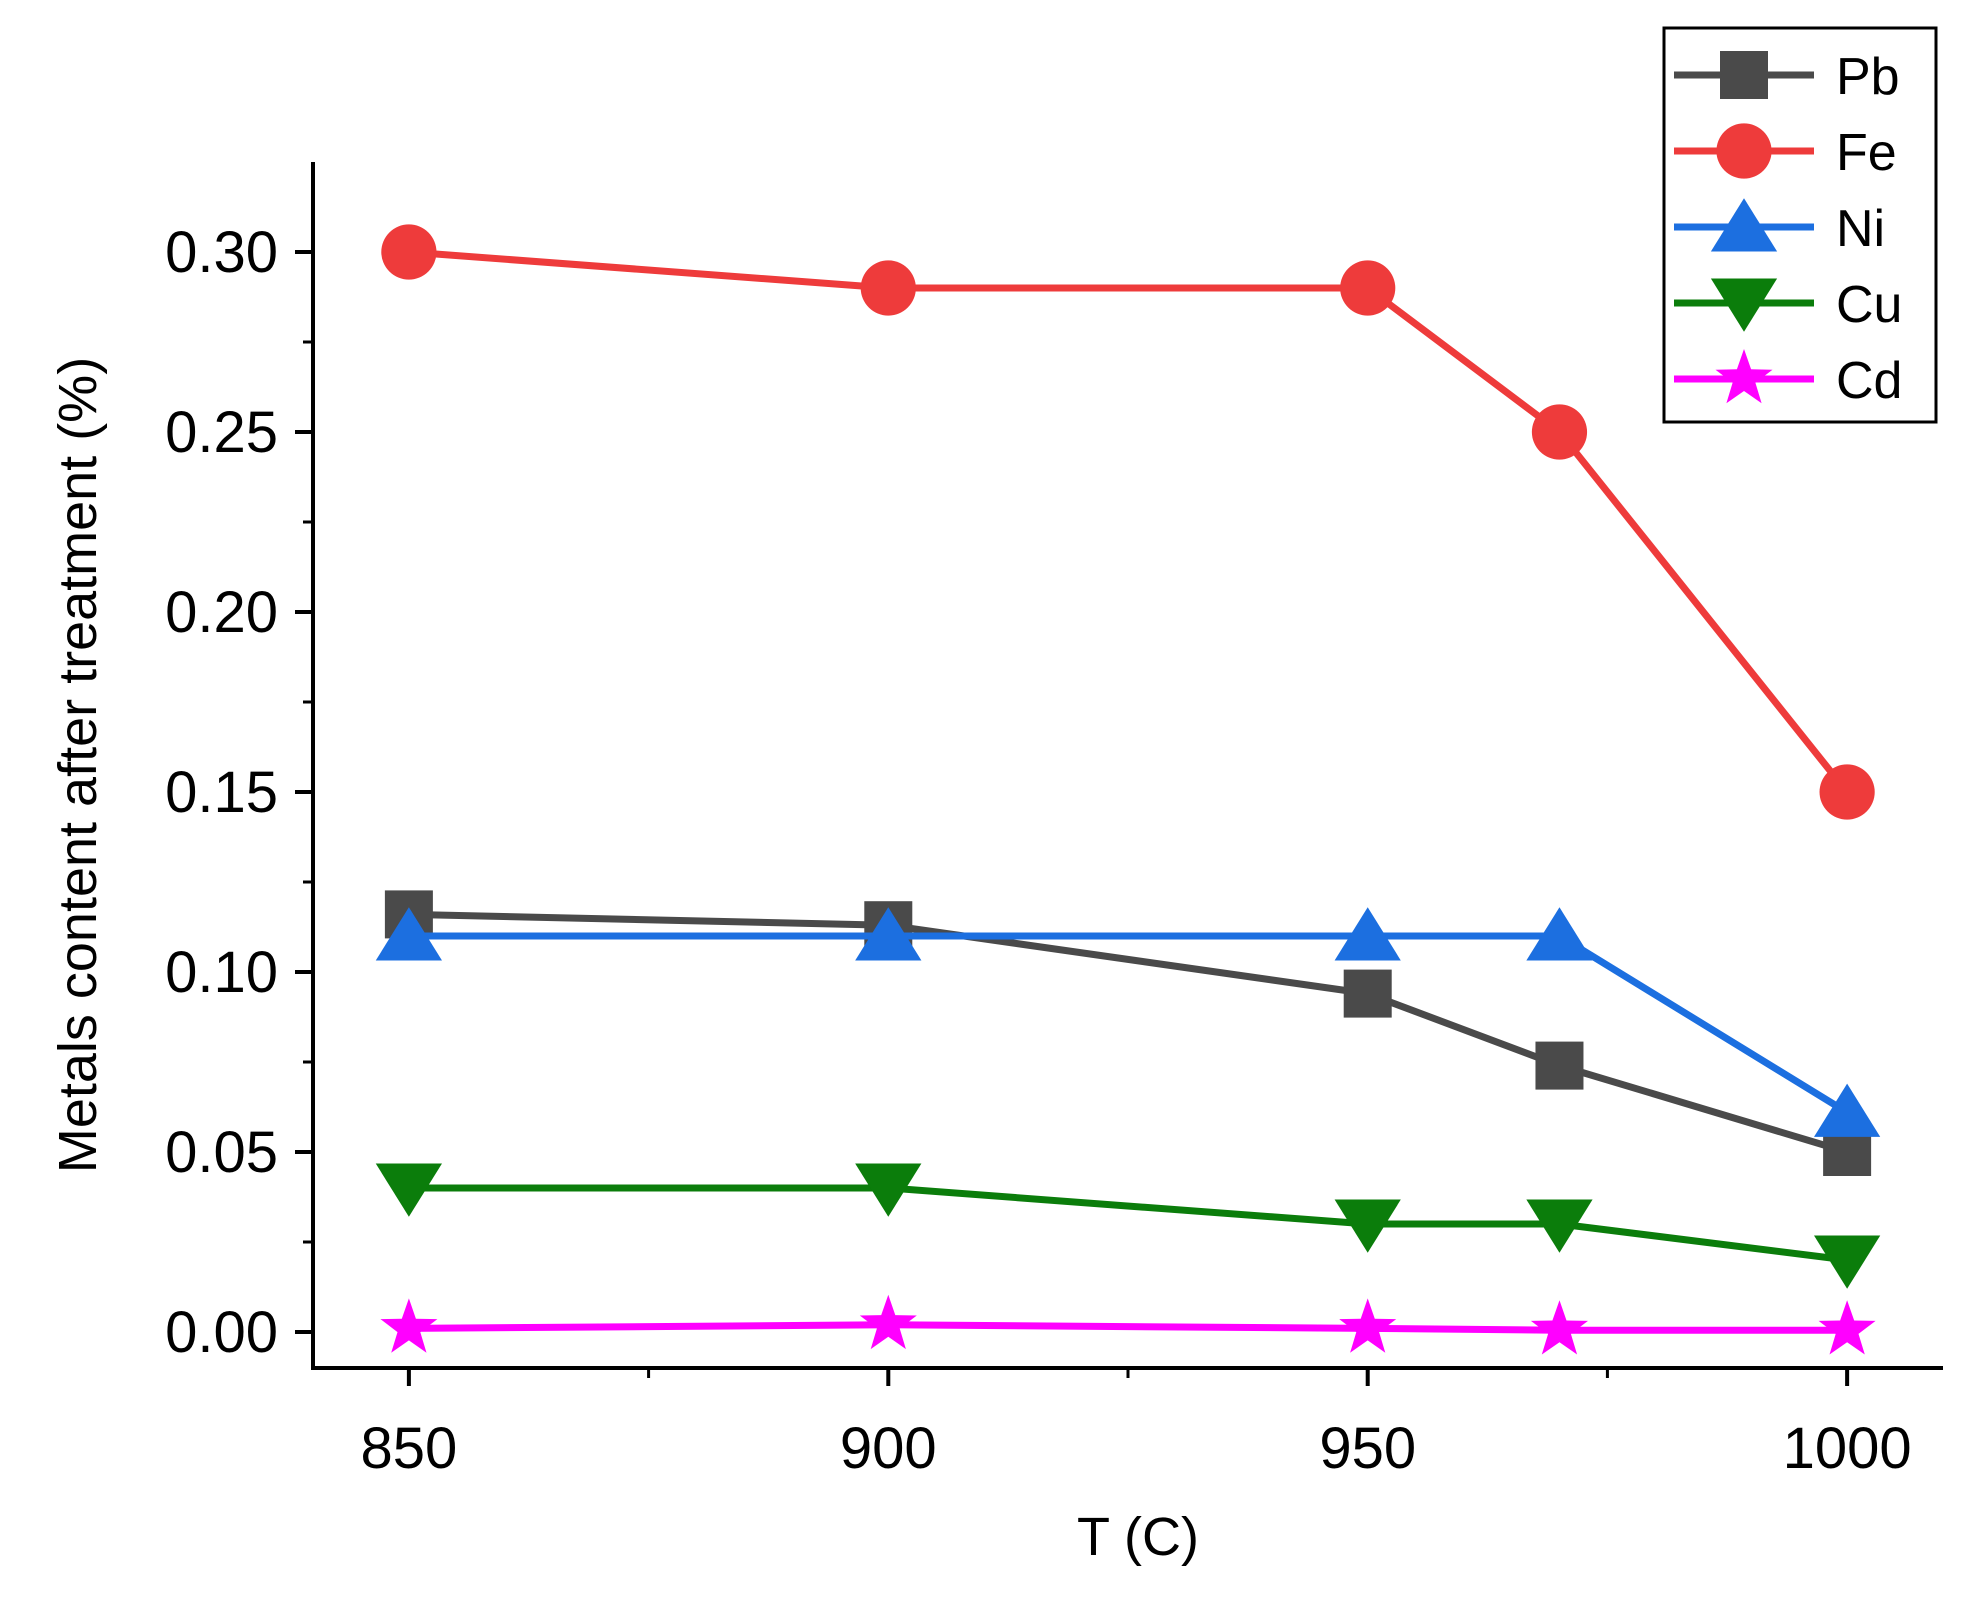 This screenshot has width=1970, height=1605. What do you see at coordinates (1367, 1448) in the screenshot?
I see `x-tick-label: 950` at bounding box center [1367, 1448].